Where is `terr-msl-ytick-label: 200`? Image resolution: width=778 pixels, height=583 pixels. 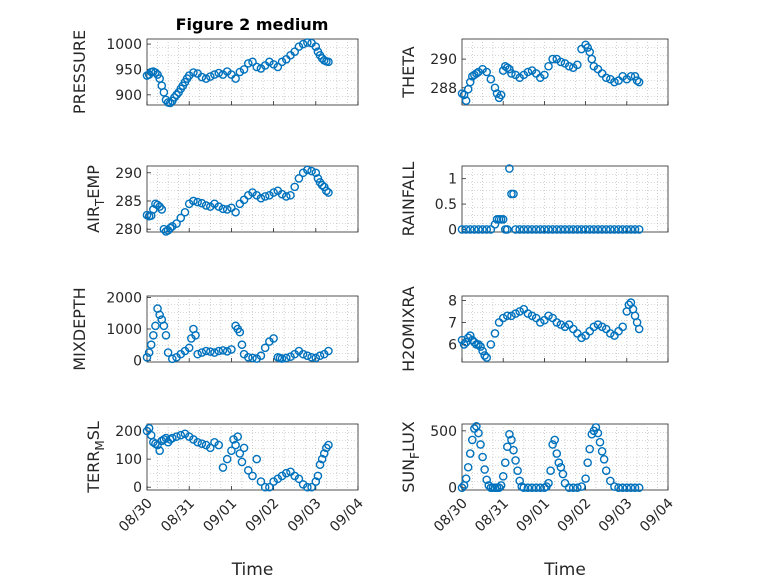
terr-msl-ytick-label: 200 is located at coordinates (128, 432).